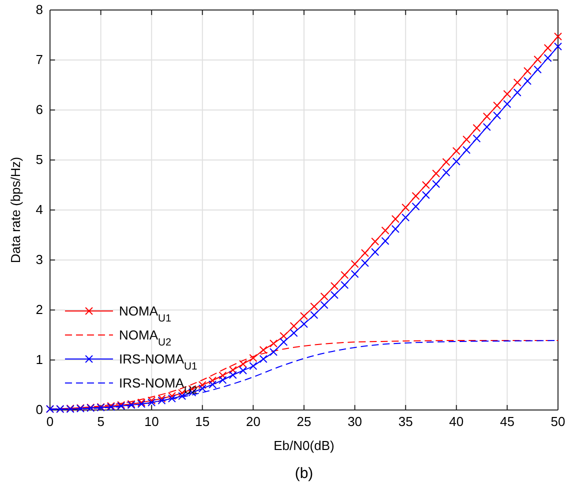  I want to click on x-tick-label: 0, so click(50, 422).